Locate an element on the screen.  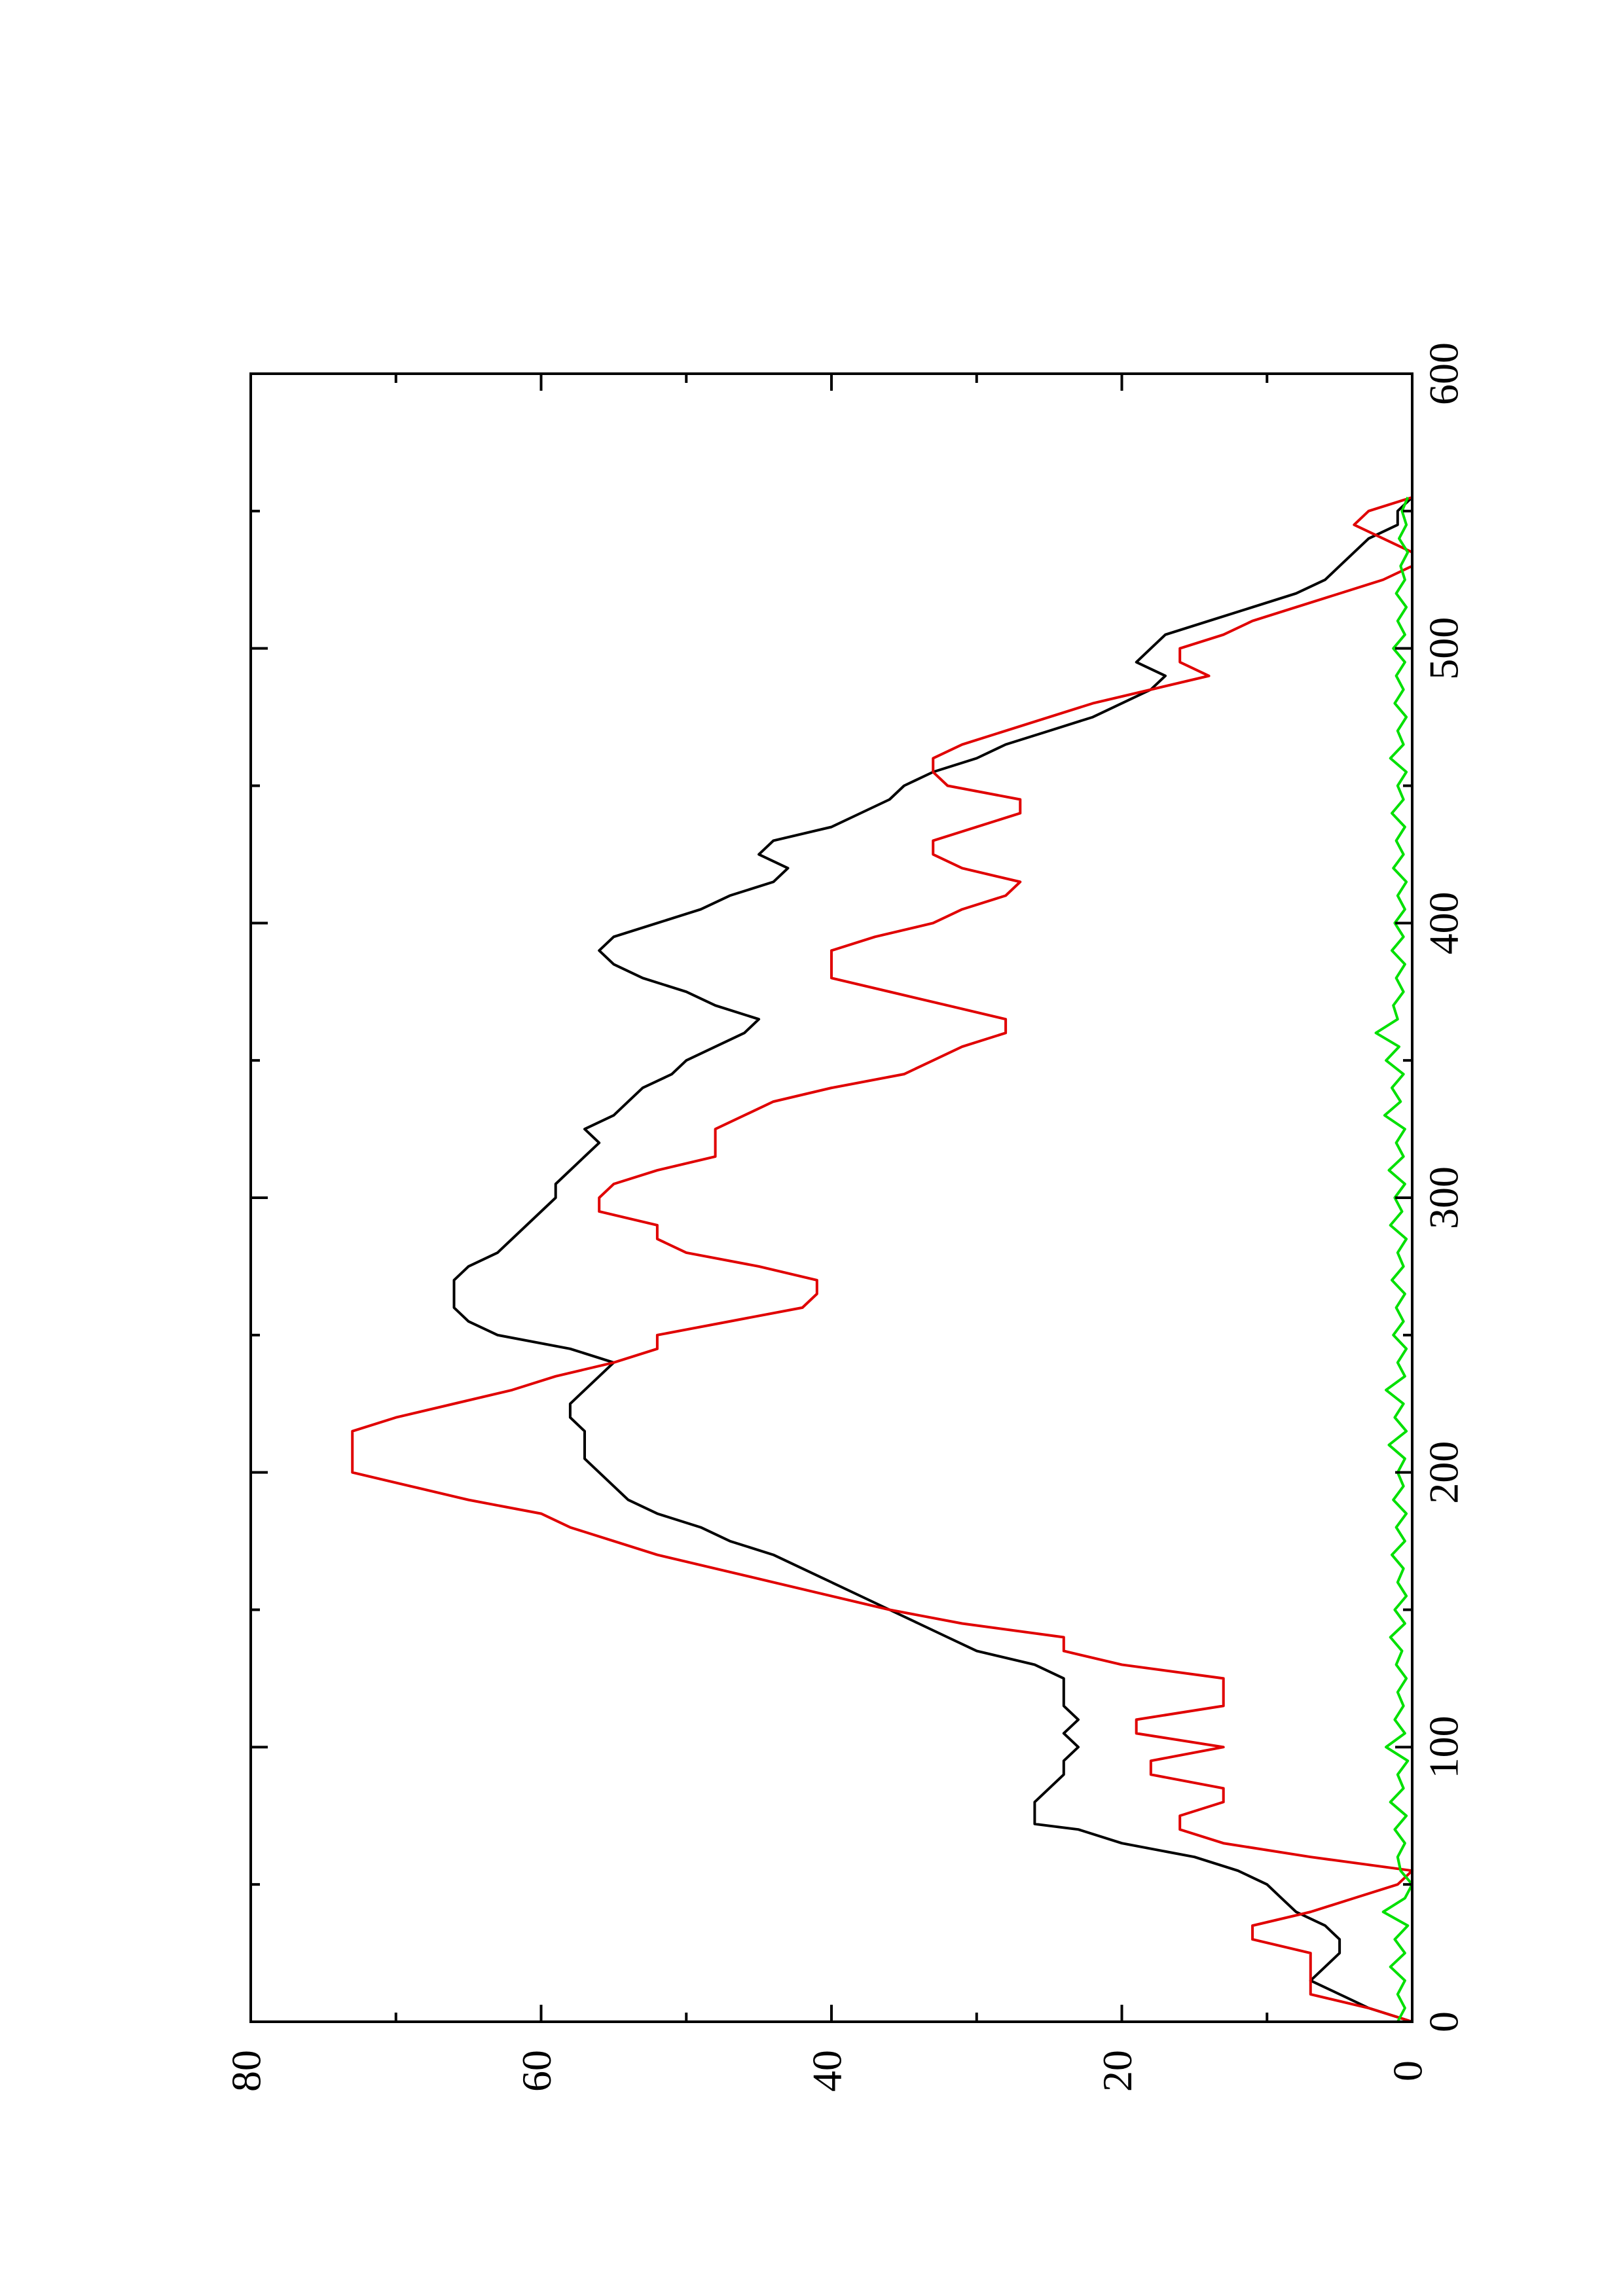
x-tick-label: 100 is located at coordinates (1444, 1746).